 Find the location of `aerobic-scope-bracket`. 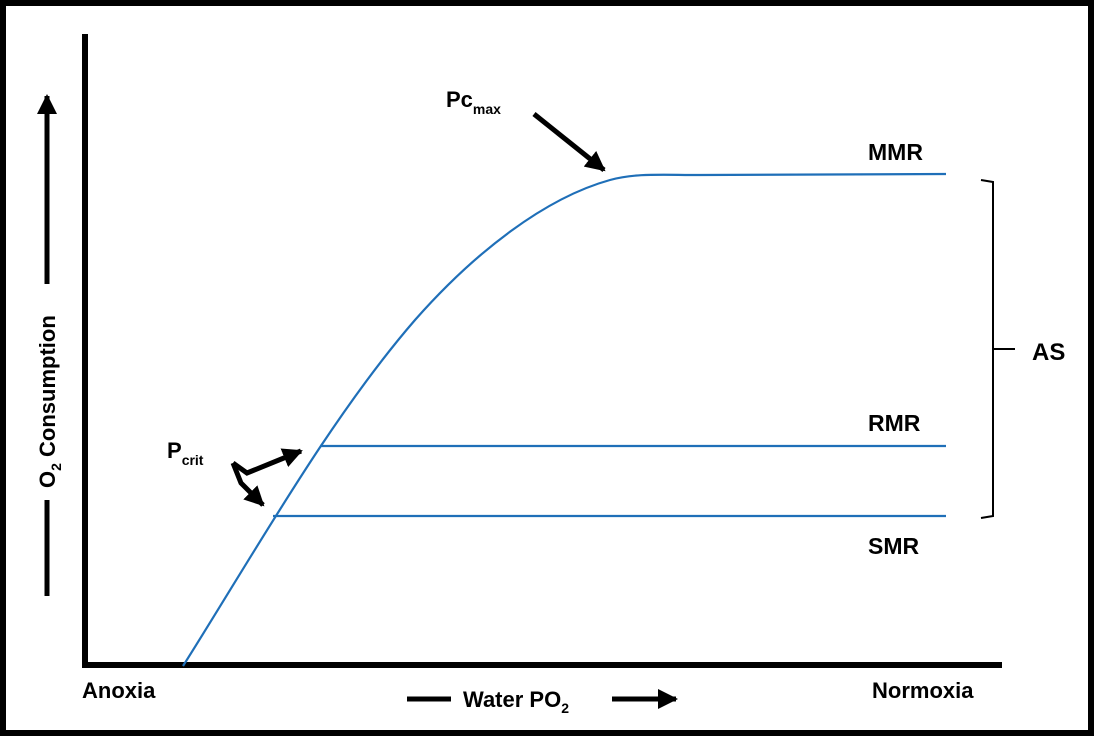

aerobic-scope-bracket is located at coordinates (997, 349).